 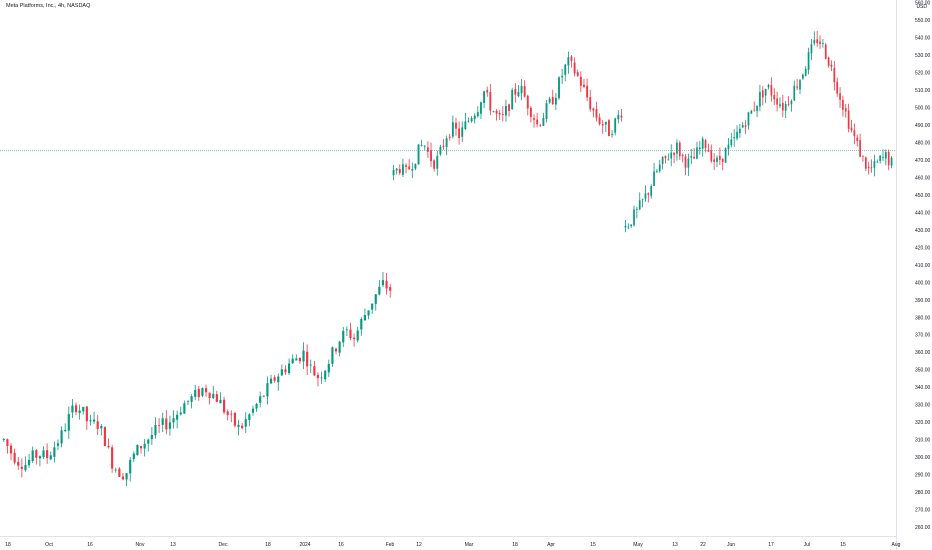 I want to click on y-tick-label: 480.00, so click(x=923, y=143).